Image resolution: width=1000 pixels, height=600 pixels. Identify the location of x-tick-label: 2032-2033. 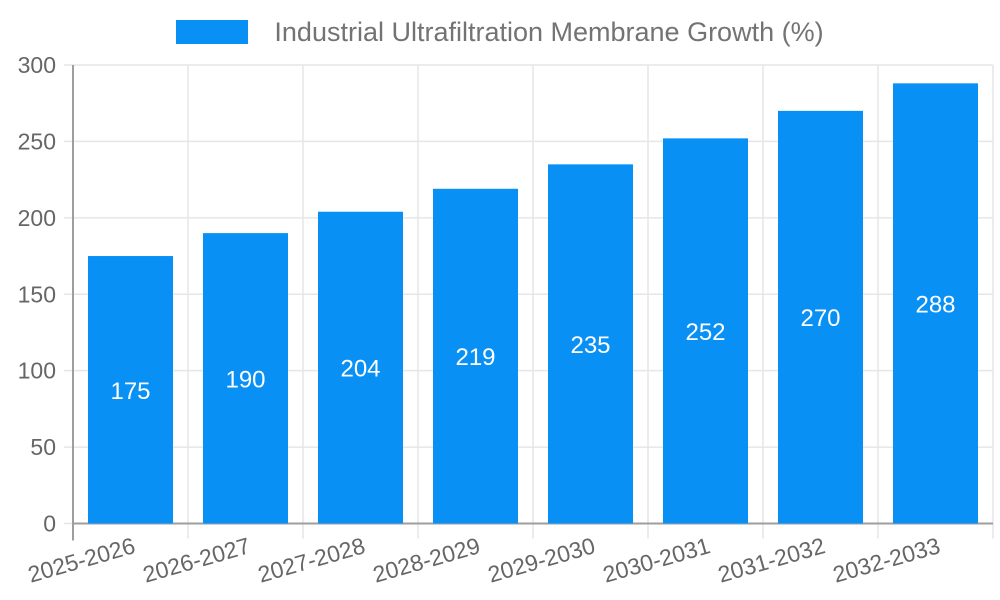
(886, 559).